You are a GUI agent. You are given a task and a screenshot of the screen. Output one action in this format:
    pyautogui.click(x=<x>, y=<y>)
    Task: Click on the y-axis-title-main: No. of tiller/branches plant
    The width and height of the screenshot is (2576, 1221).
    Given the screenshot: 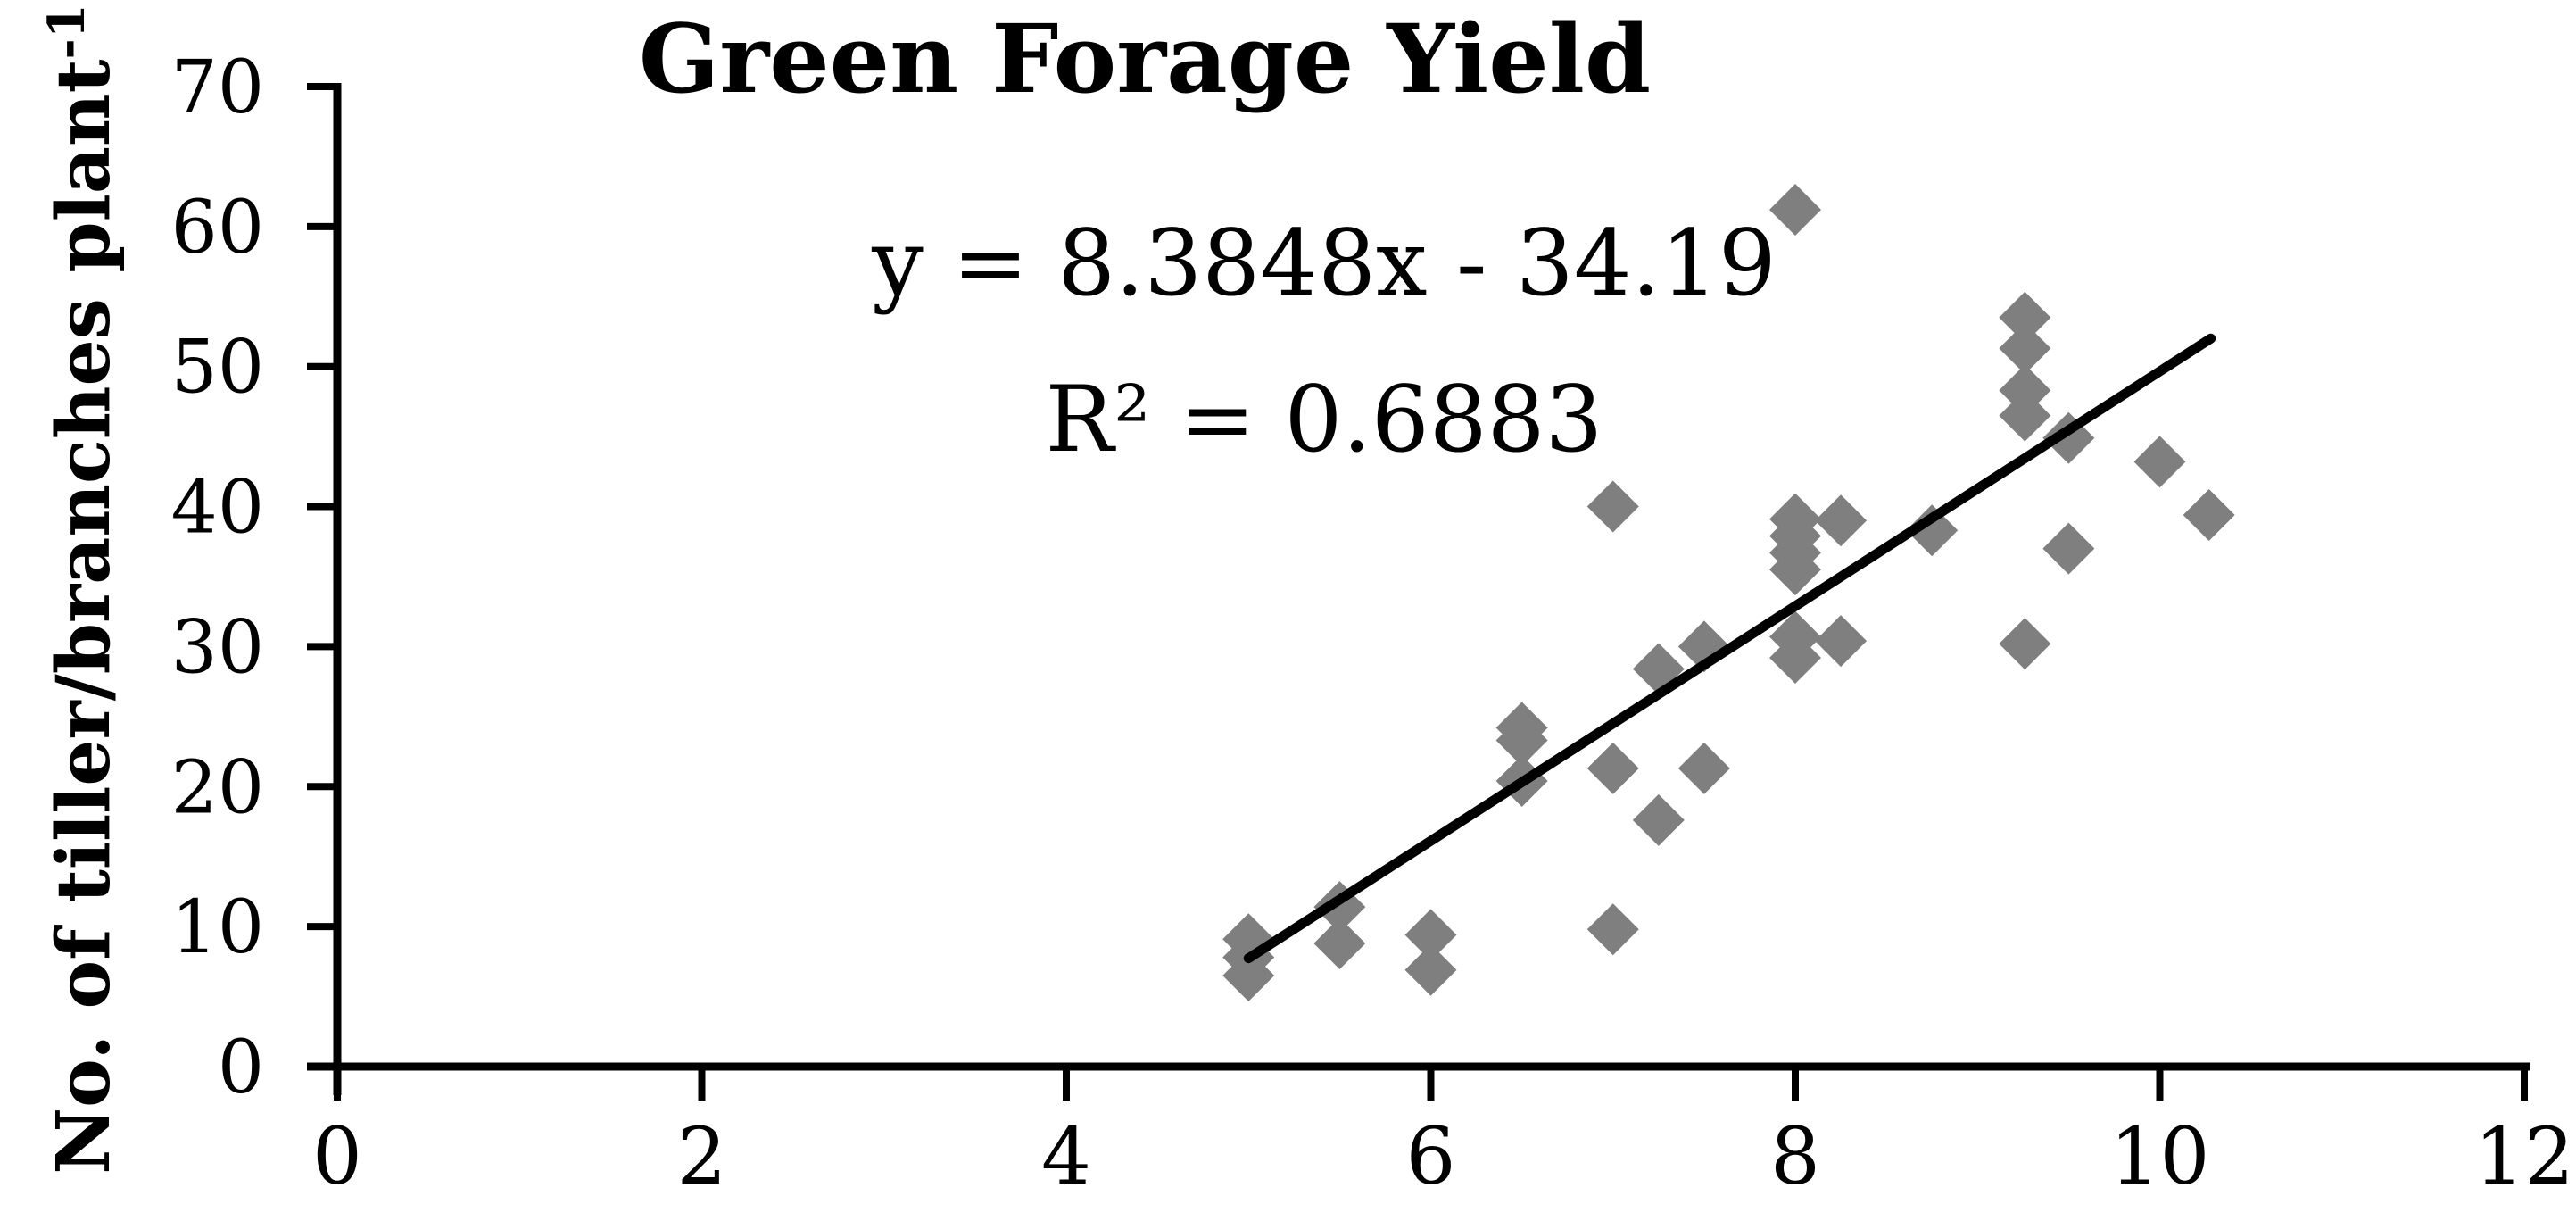 What is the action you would take?
    pyautogui.click(x=84, y=616)
    